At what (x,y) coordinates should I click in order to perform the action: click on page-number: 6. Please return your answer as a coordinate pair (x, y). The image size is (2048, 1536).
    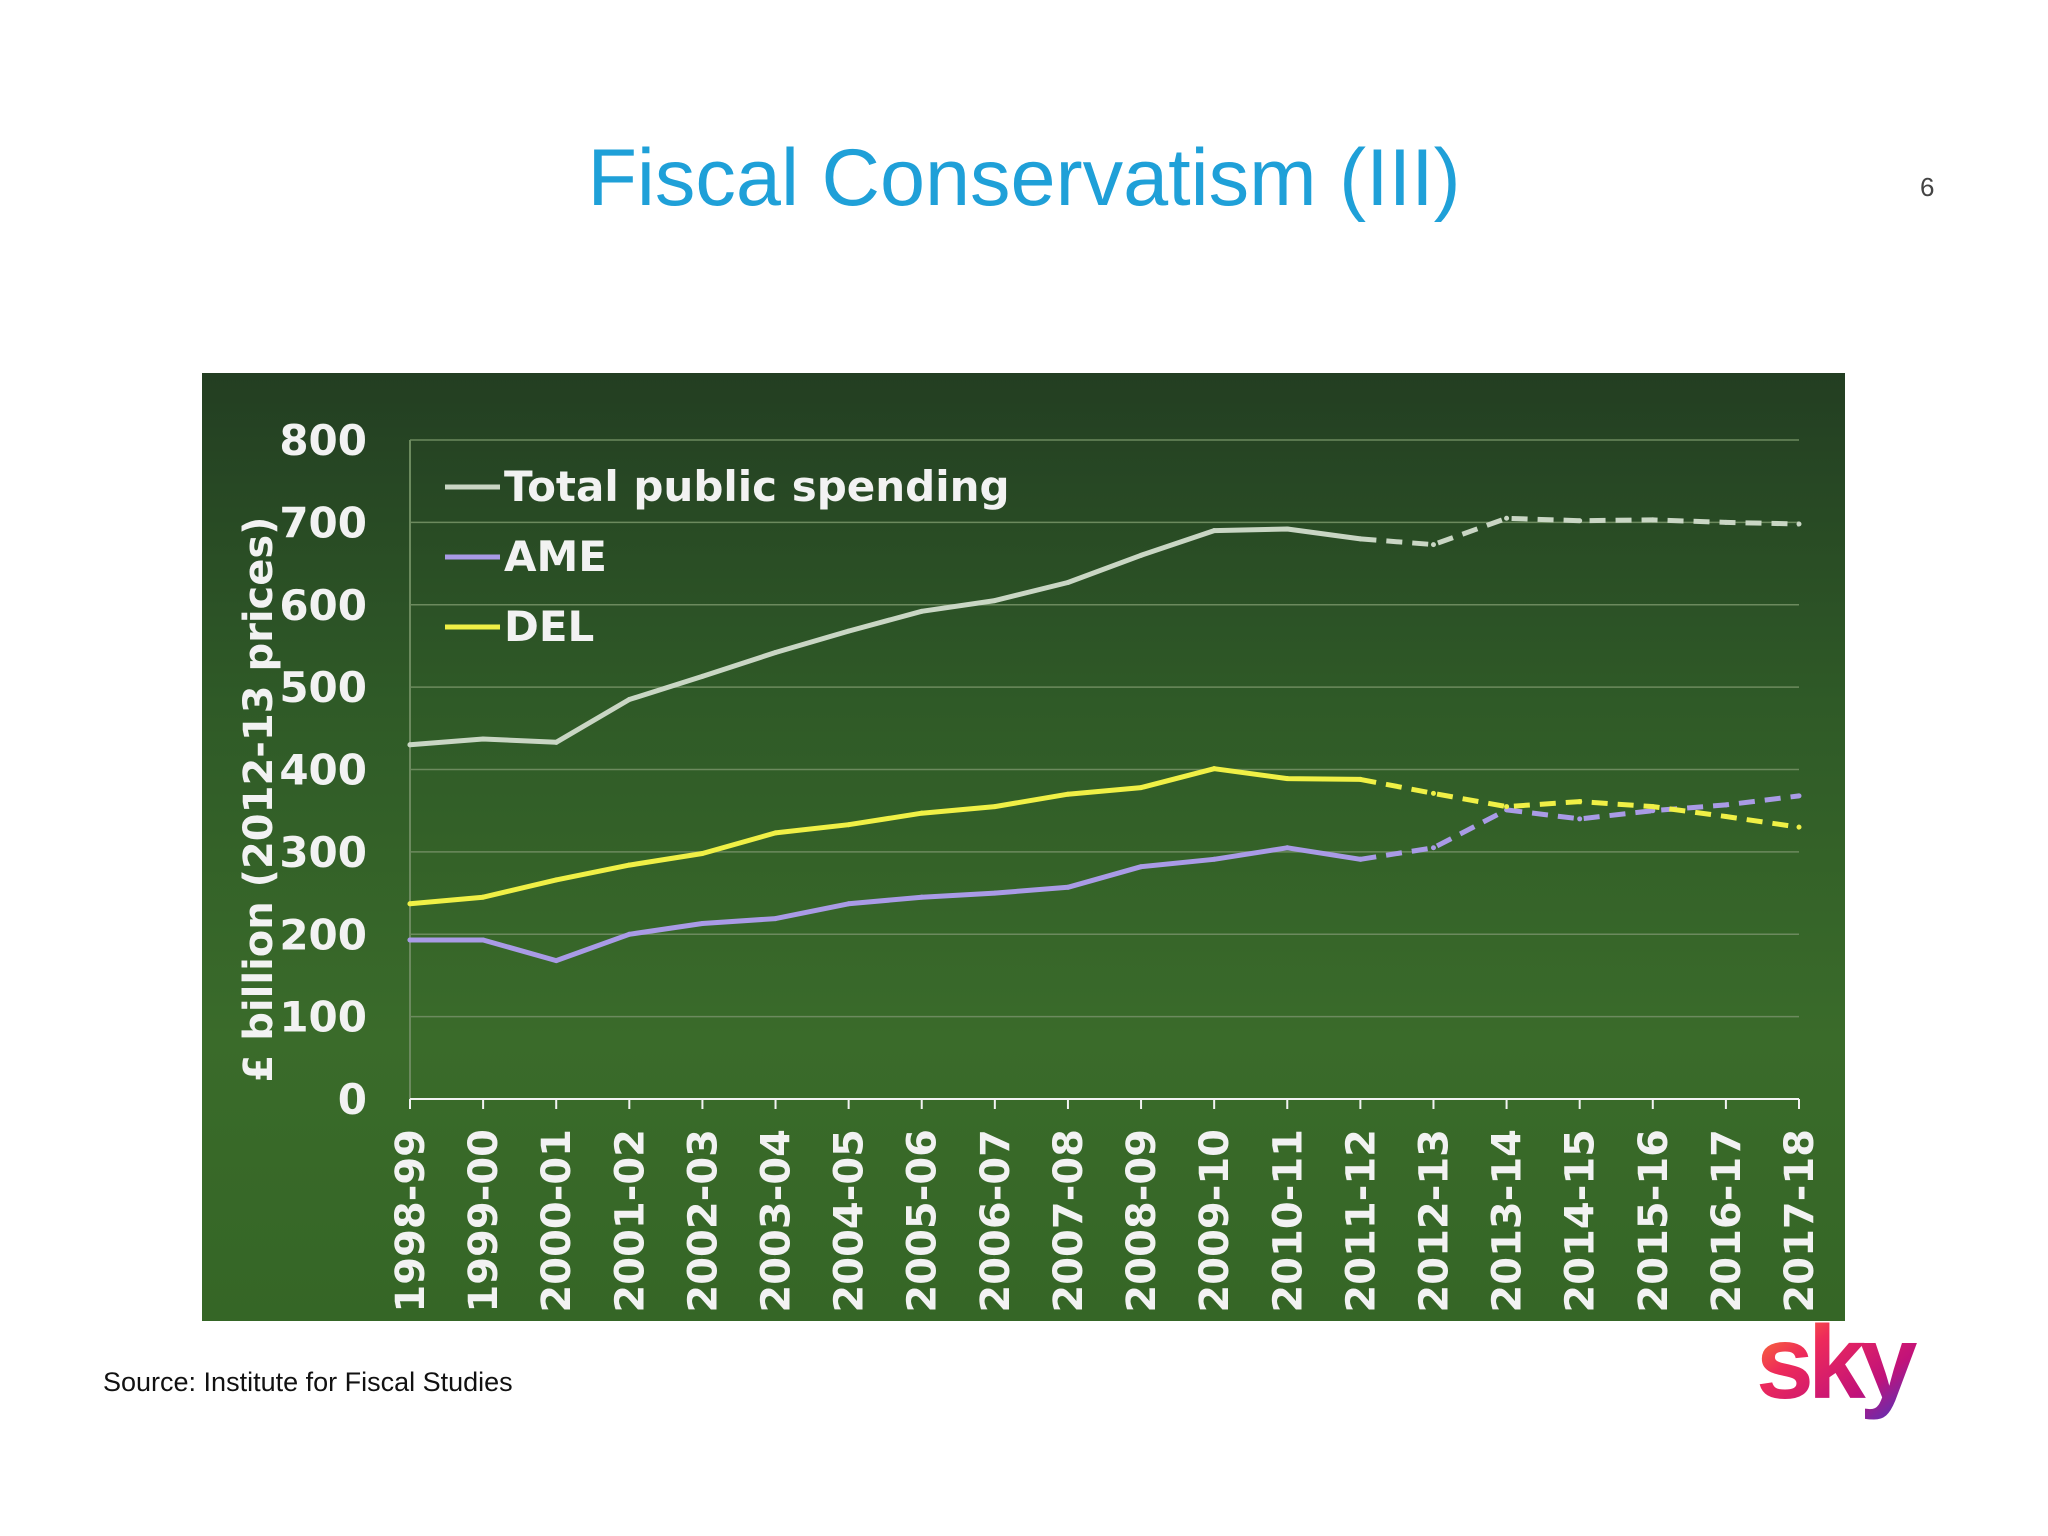
    Looking at the image, I should click on (1927, 187).